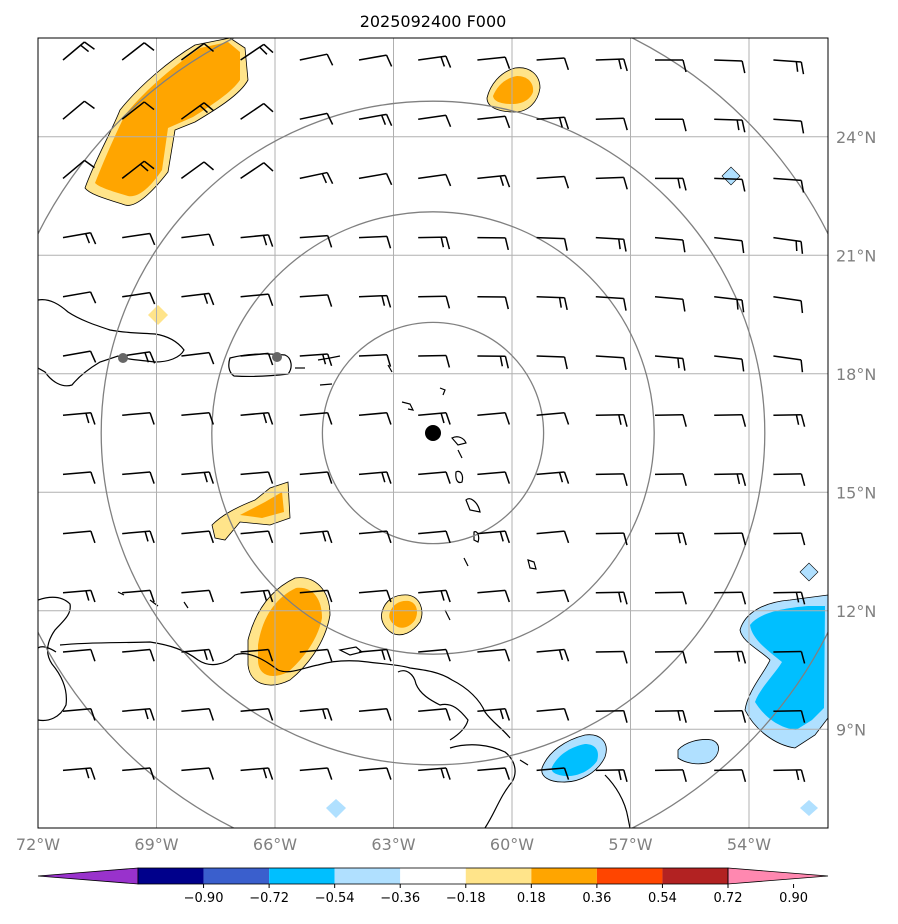 This screenshot has height=924, width=898. What do you see at coordinates (856, 137) in the screenshot?
I see `latitude-tick-label: 24°N` at bounding box center [856, 137].